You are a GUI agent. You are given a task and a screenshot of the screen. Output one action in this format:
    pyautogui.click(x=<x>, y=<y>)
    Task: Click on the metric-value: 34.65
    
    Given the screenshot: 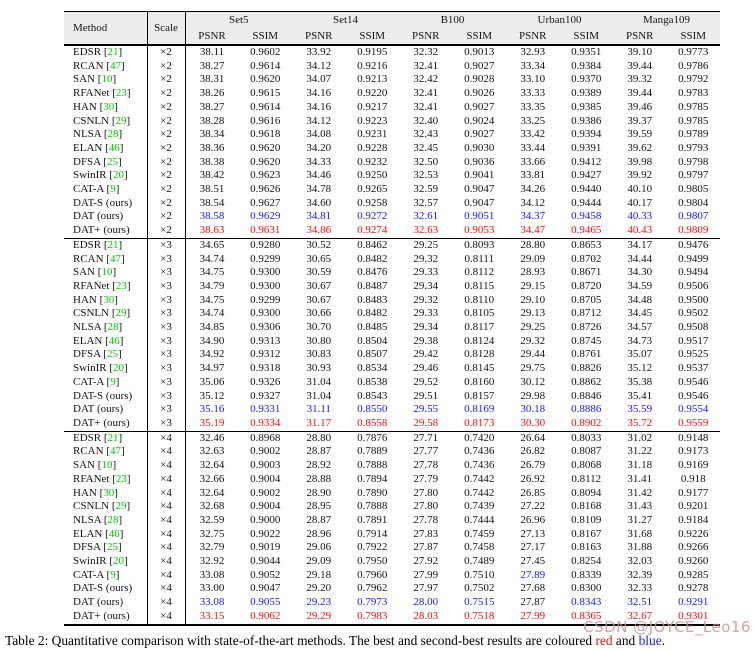 What is the action you would take?
    pyautogui.click(x=212, y=244)
    